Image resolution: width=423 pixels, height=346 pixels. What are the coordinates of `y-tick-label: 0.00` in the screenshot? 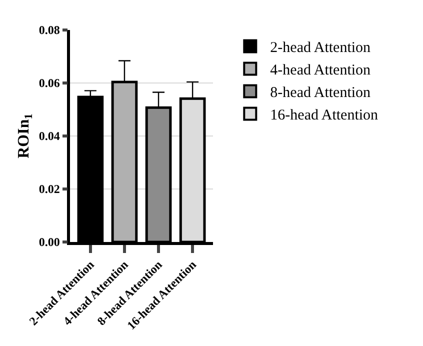 It's located at (49, 242).